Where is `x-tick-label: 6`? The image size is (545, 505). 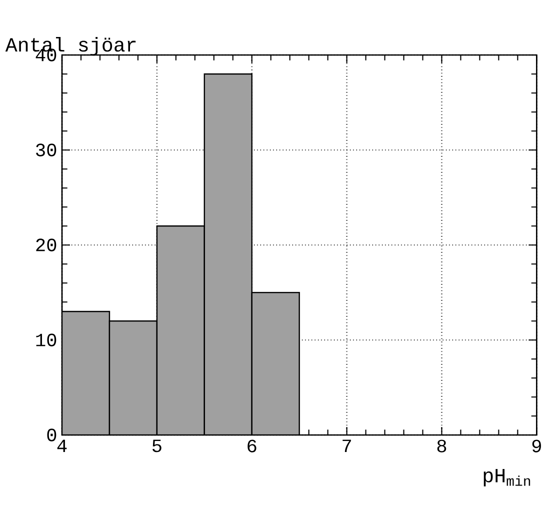 x-tick-label: 6 is located at coordinates (252, 446).